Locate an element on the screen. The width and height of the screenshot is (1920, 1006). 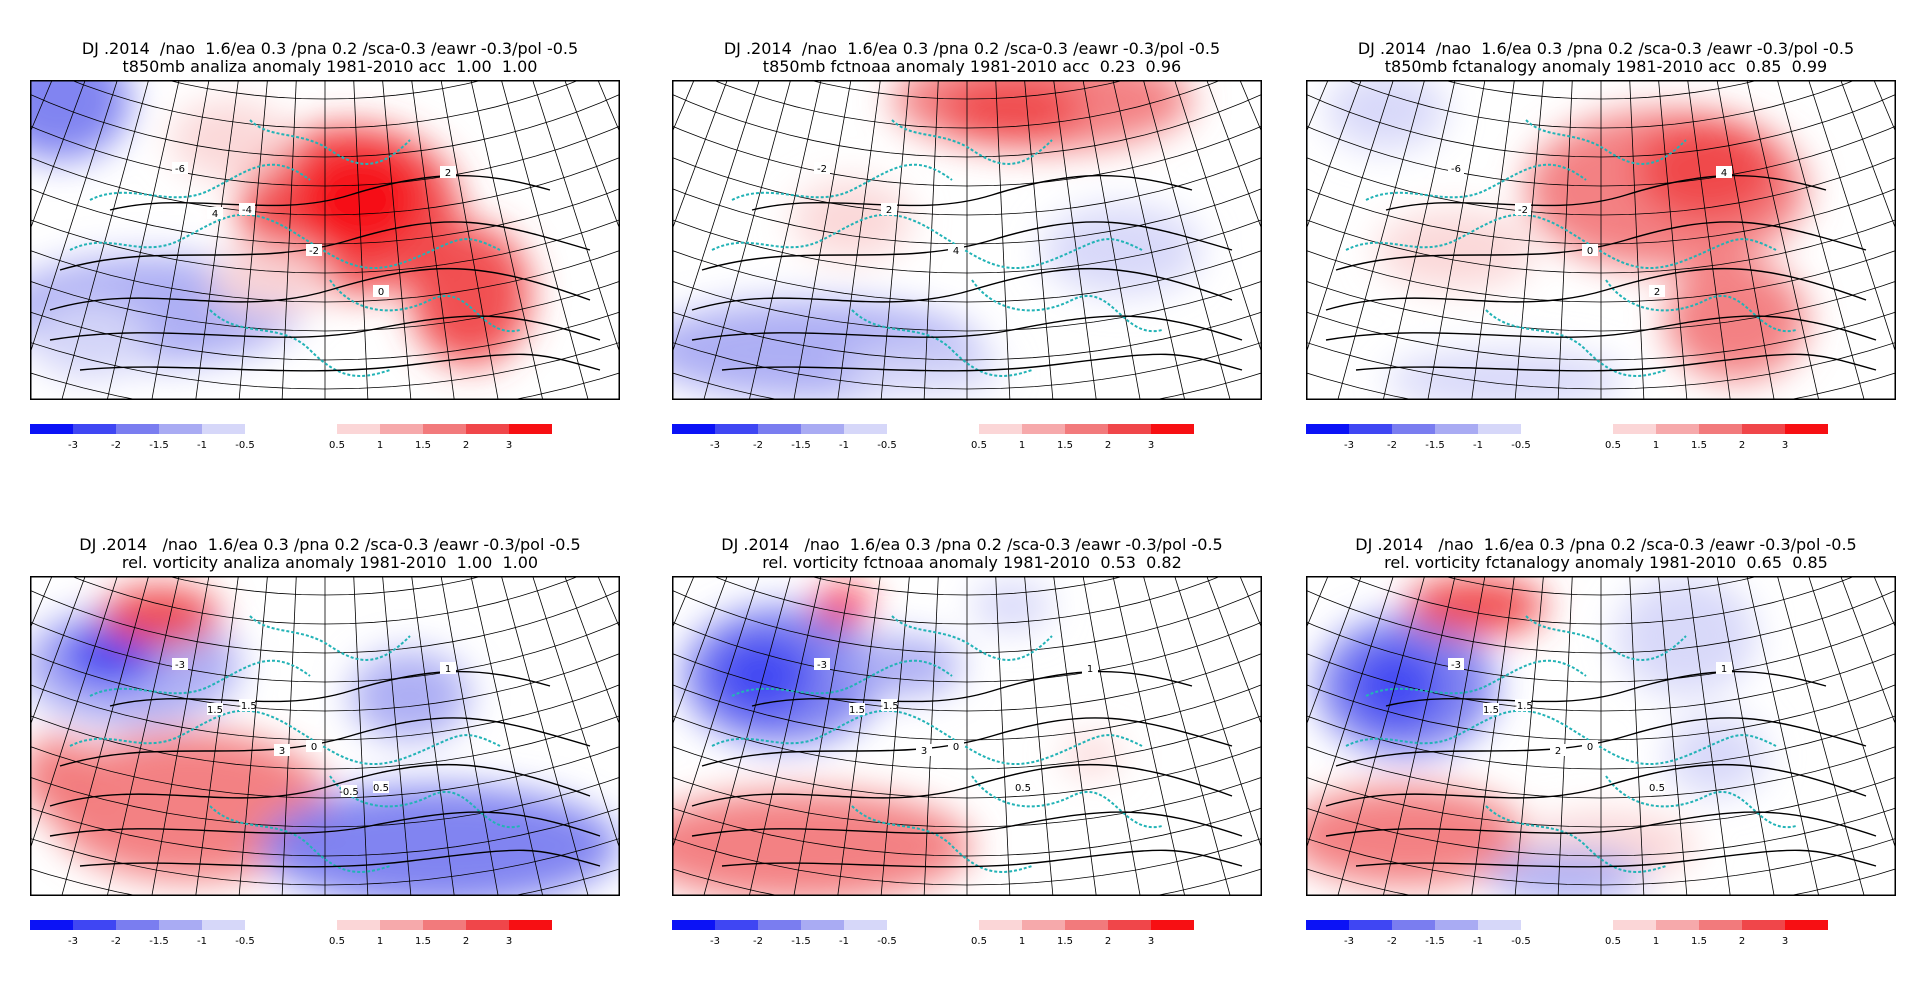
contour-label: -1.5 is located at coordinates (247, 706).